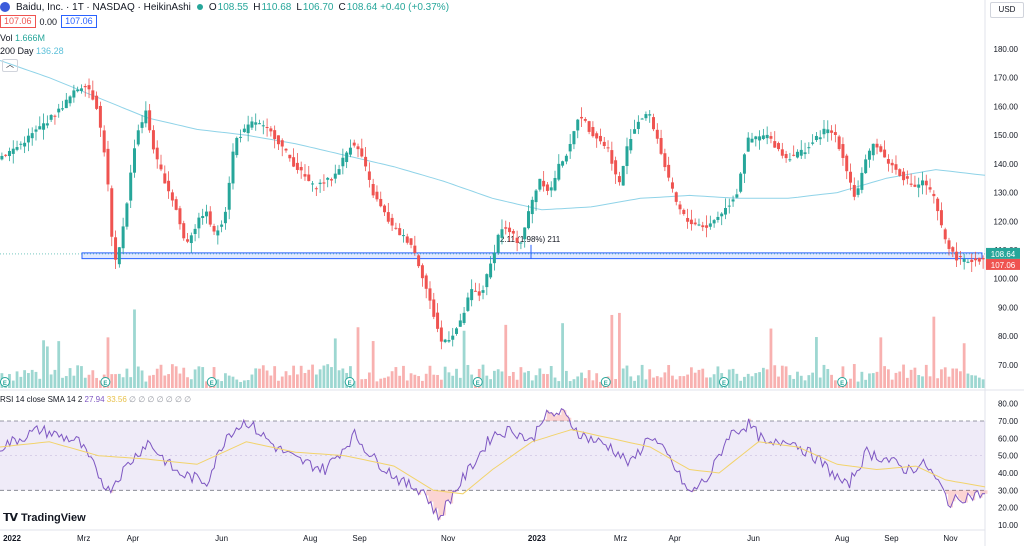  What do you see at coordinates (1006, 279) in the screenshot?
I see `price-tick-label: 100.00` at bounding box center [1006, 279].